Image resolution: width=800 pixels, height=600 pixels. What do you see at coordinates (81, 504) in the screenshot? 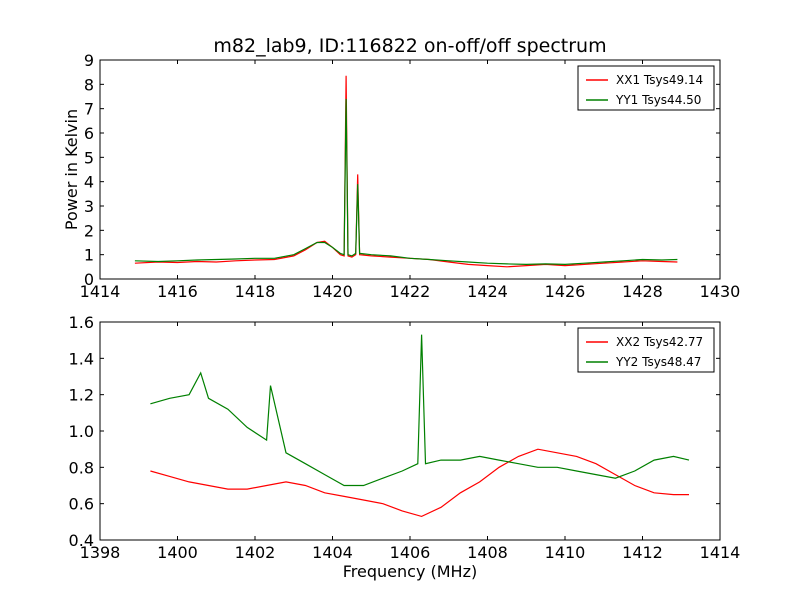
I see `y-tick-label: 0.6` at bounding box center [81, 504].